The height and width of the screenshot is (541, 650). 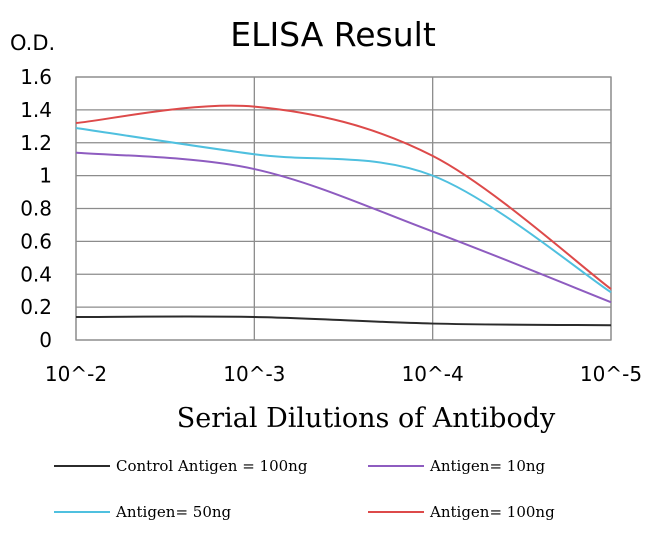 What do you see at coordinates (366, 418) in the screenshot?
I see `x-axis-label: Serial Dilutions of Antibody` at bounding box center [366, 418].